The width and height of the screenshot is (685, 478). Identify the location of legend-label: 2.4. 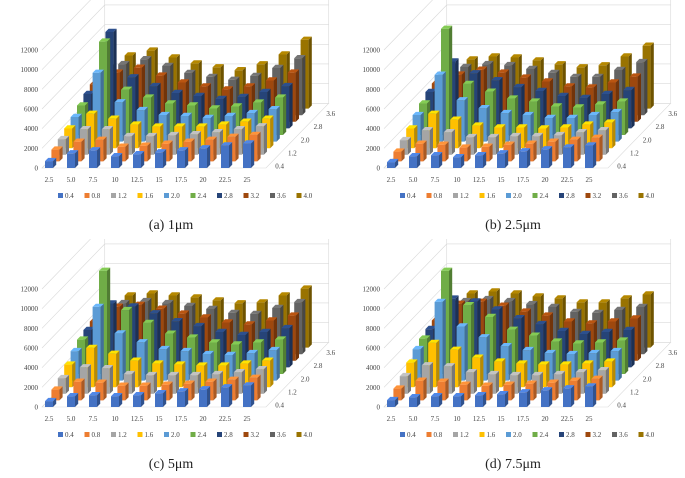
(544, 435).